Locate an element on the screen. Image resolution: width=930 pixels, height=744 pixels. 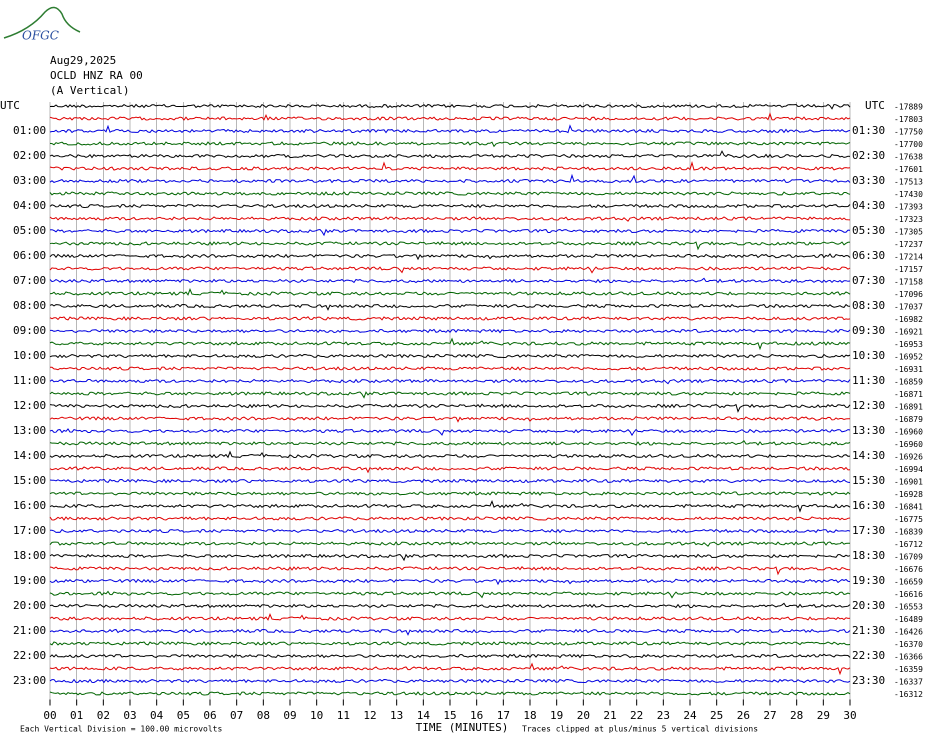
trace-offset: -16616 is located at coordinates (908, 594).